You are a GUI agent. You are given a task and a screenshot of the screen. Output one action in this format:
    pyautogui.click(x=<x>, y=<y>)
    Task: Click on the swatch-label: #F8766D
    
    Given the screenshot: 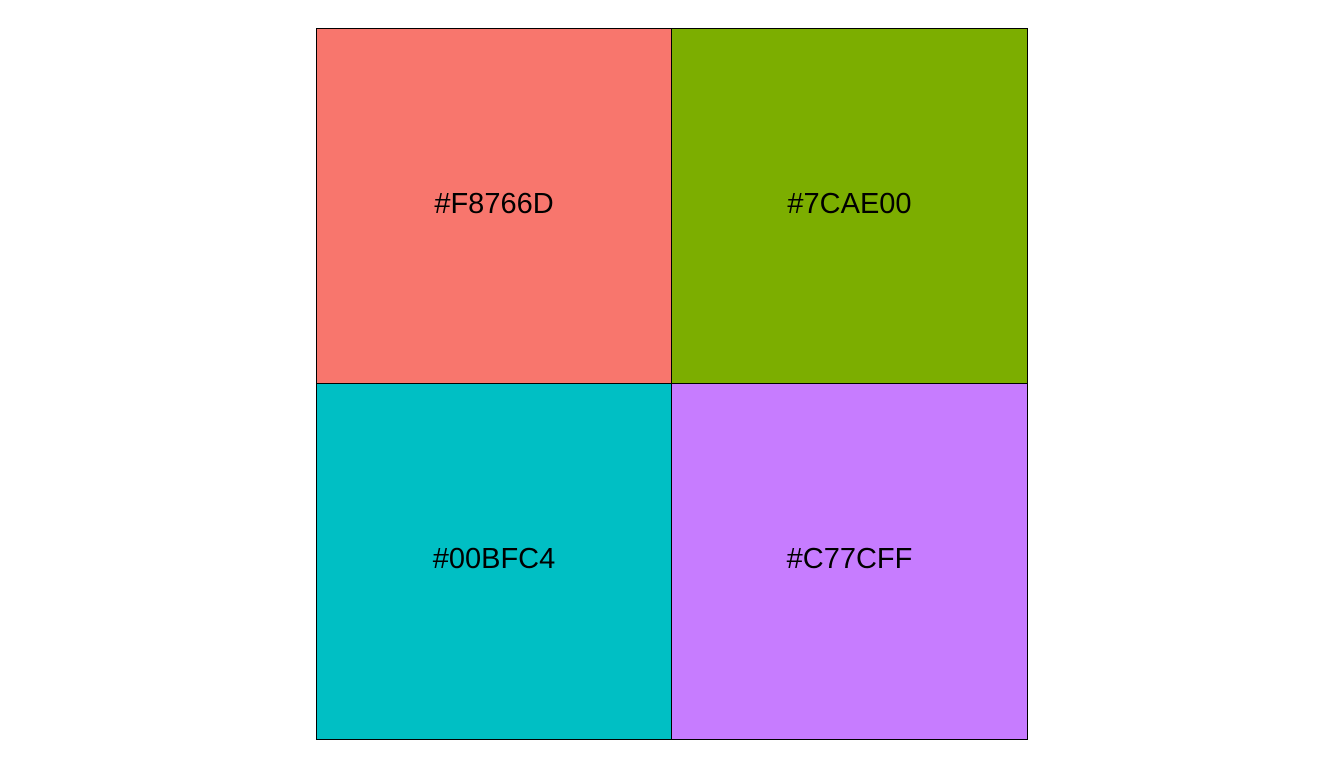 What is the action you would take?
    pyautogui.click(x=494, y=203)
    